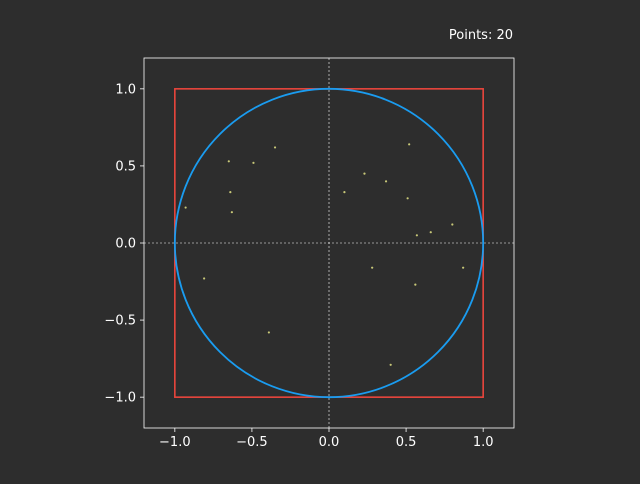  What do you see at coordinates (329, 442) in the screenshot?
I see `x-tick-label: 0.0` at bounding box center [329, 442].